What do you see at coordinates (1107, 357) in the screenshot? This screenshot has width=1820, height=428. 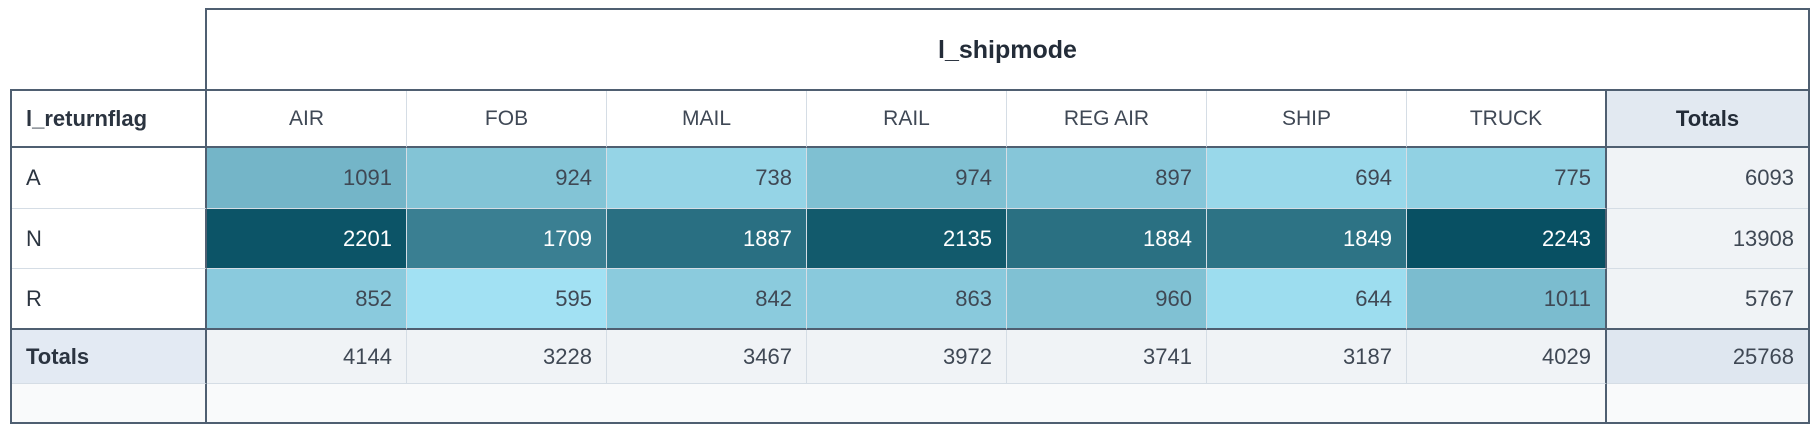 I see `total-reg-air: 3741` at bounding box center [1107, 357].